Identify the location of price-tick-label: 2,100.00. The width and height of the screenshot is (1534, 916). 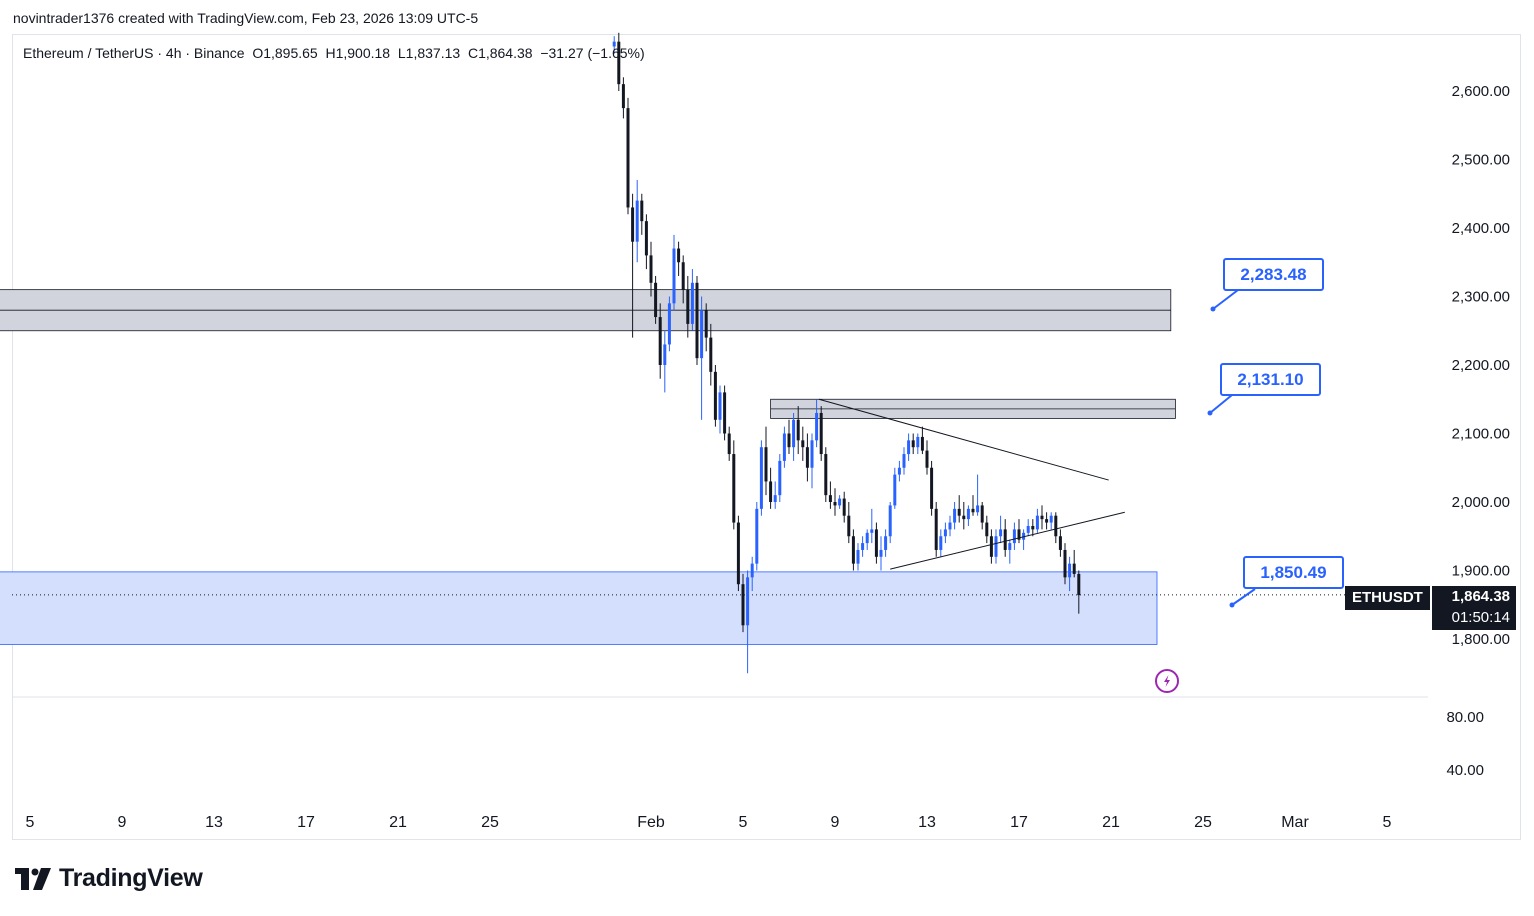
(1481, 434).